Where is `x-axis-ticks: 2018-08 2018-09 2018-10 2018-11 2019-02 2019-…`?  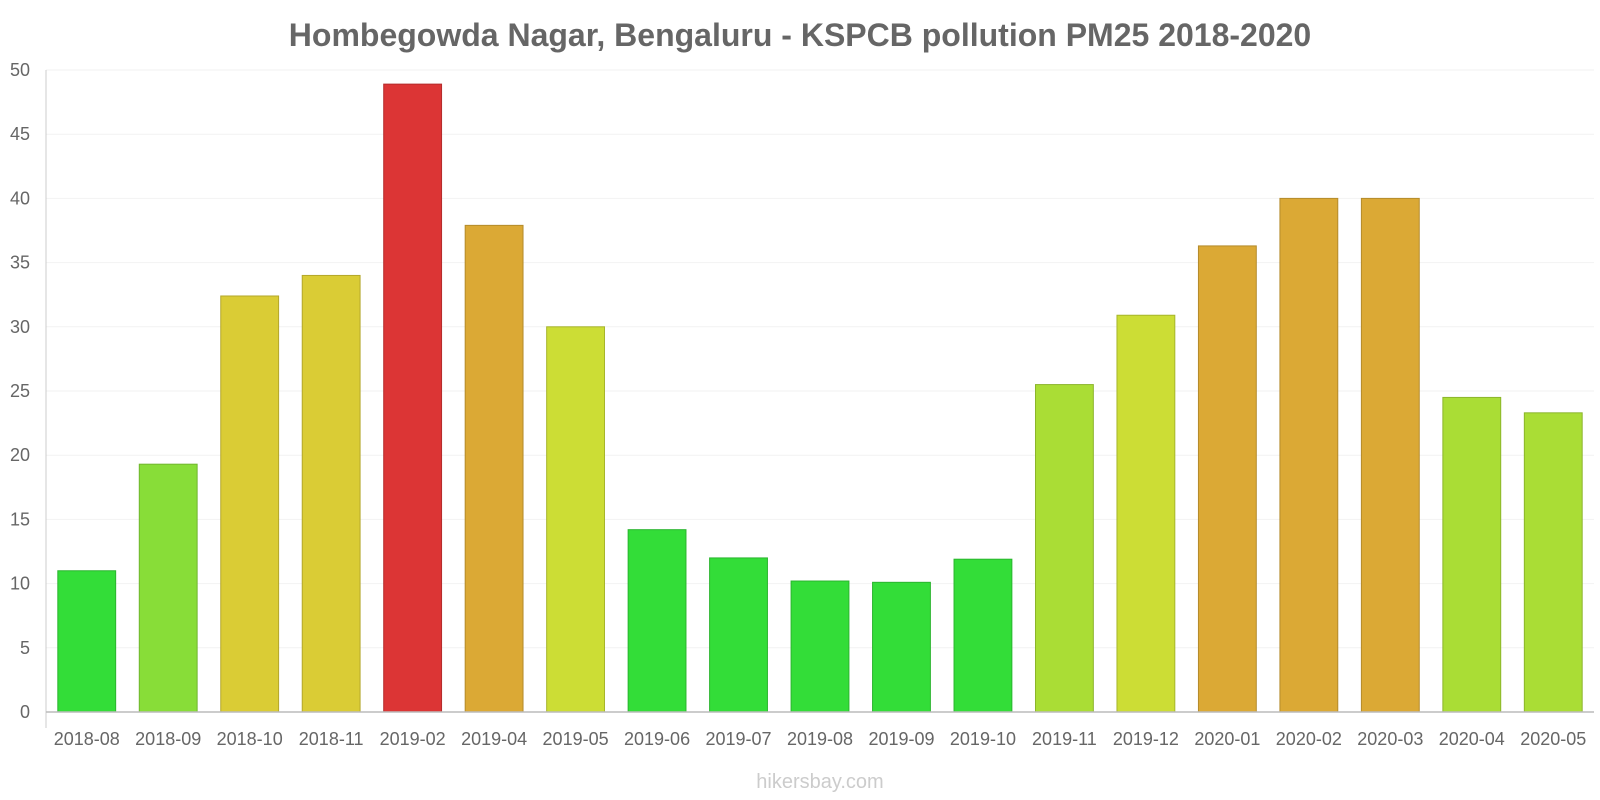 x-axis-ticks: 2018-08 2018-09 2018-10 2018-11 2019-02 2019-… is located at coordinates (820, 739).